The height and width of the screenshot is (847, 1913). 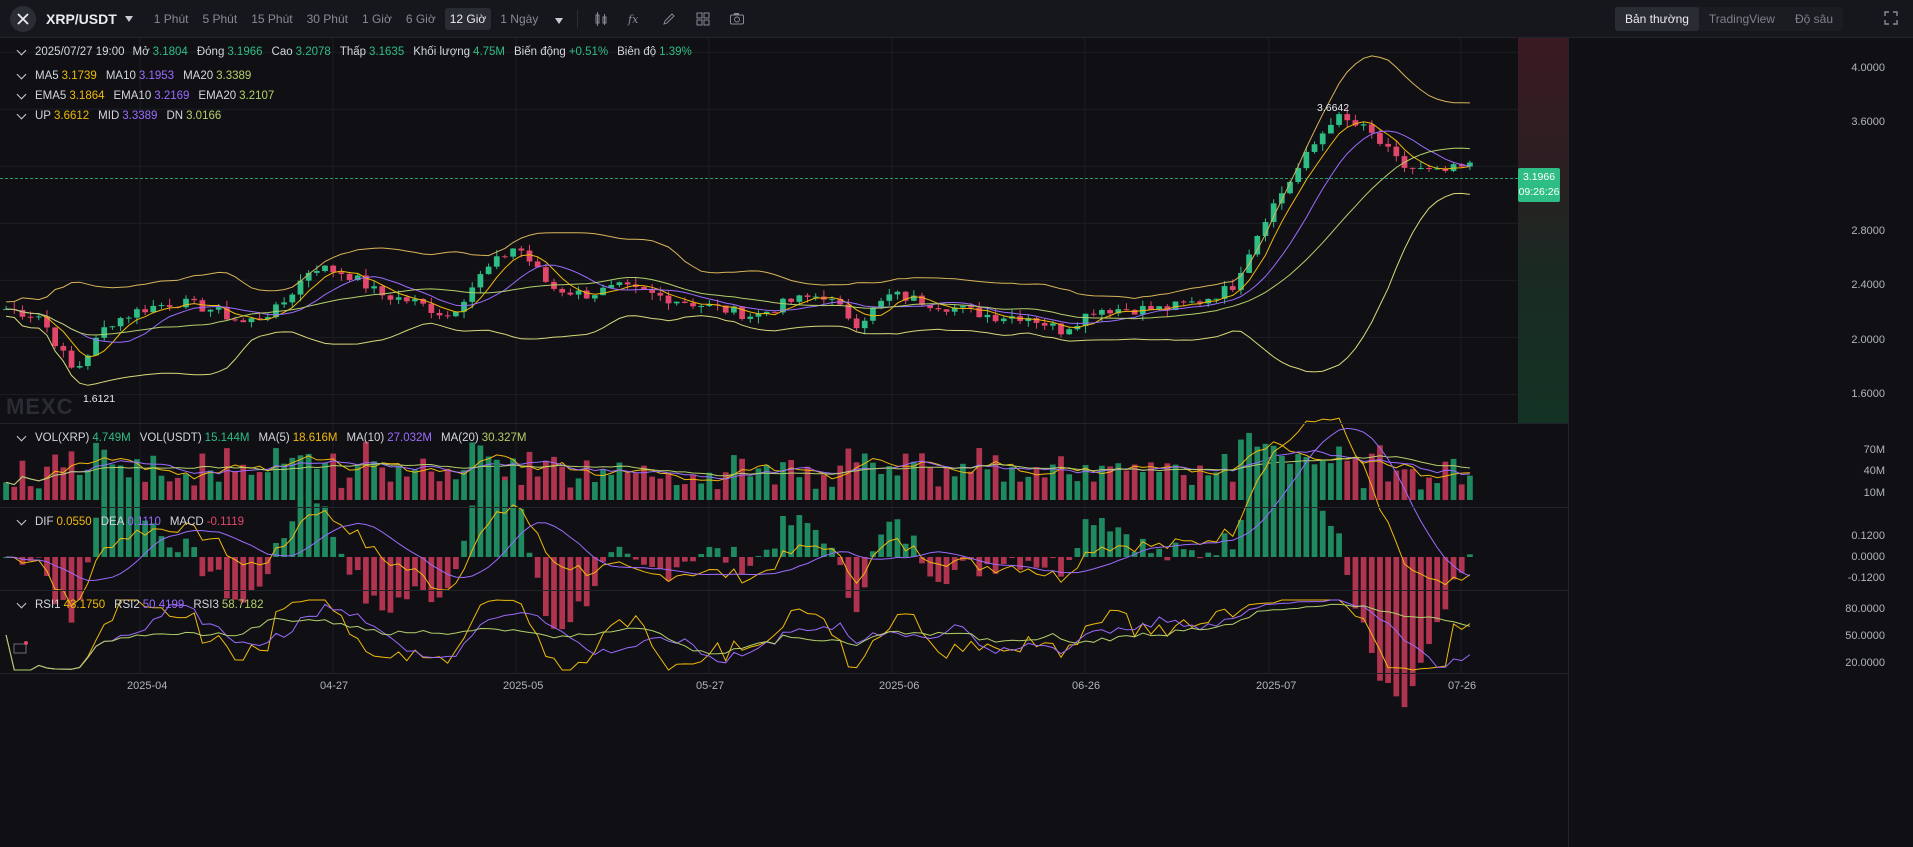 I want to click on interval-1m: 1 Phút, so click(x=171, y=18).